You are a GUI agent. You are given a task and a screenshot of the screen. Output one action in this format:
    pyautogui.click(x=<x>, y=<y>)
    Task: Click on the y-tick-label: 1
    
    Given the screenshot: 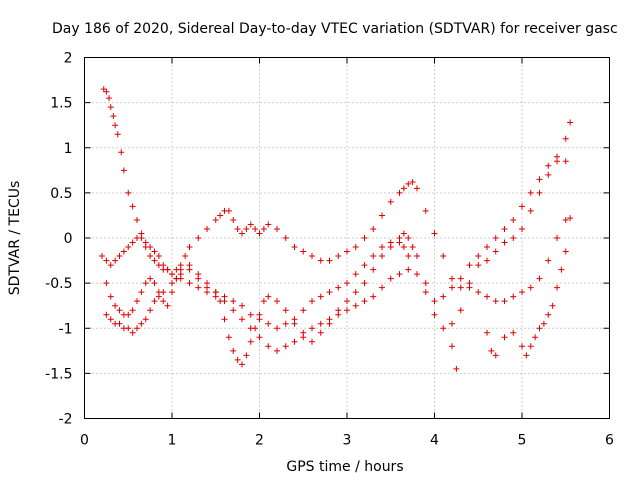 What is the action you would take?
    pyautogui.click(x=68, y=149)
    